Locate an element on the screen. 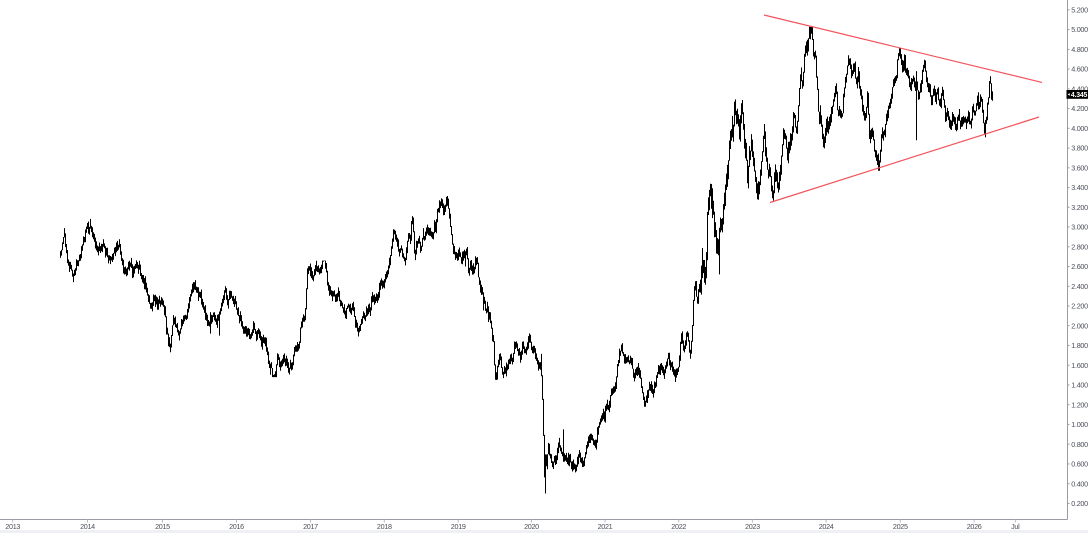 The height and width of the screenshot is (538, 1088). svg-text: 2025 is located at coordinates (900, 526).